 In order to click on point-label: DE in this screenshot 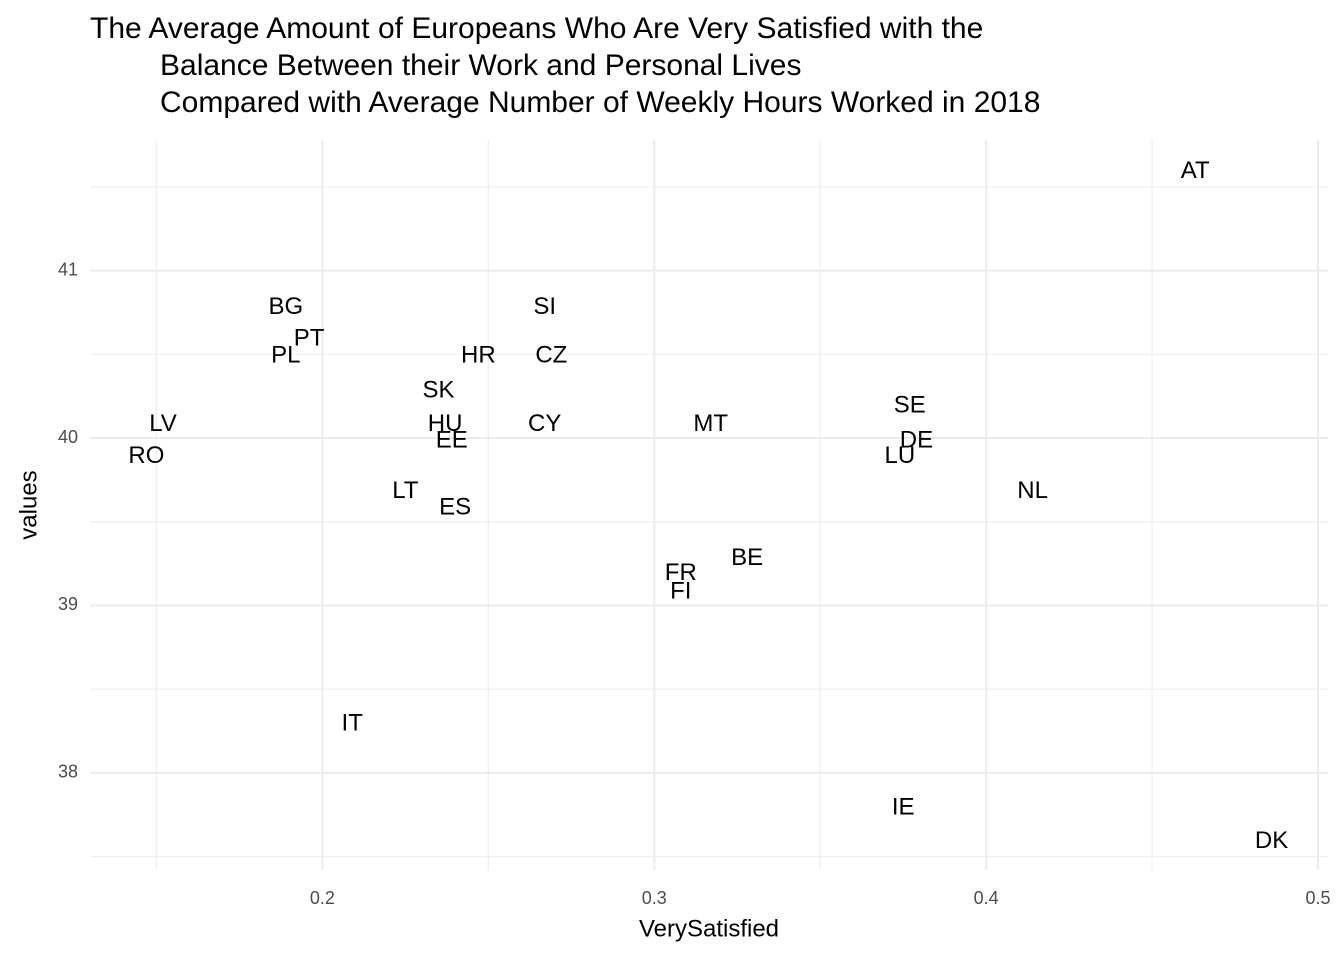, I will do `click(916, 440)`.